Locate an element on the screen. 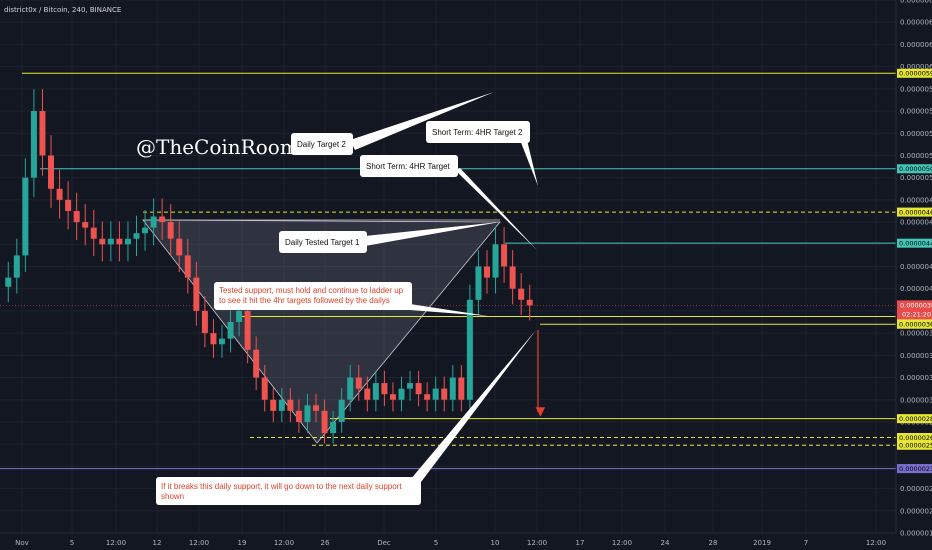  x-tick-label: 5 is located at coordinates (72, 543).